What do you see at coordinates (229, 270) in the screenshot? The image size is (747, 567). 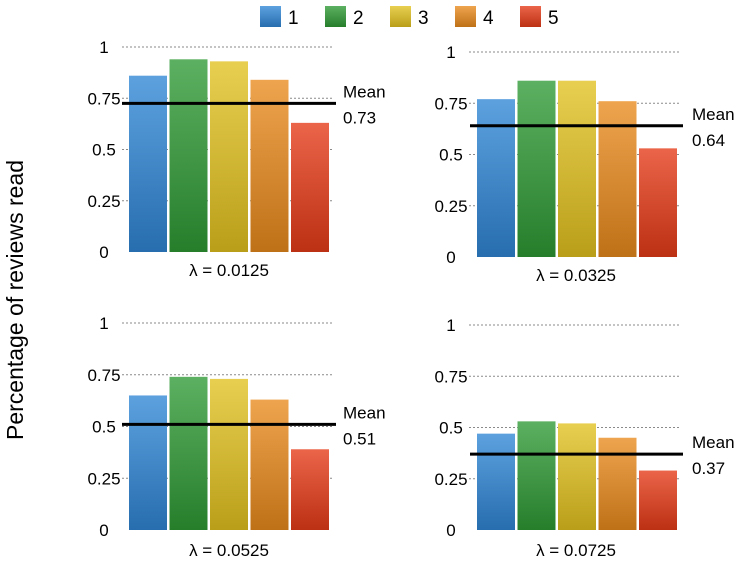 I see `panel-lambda-label: λ = 0.0125` at bounding box center [229, 270].